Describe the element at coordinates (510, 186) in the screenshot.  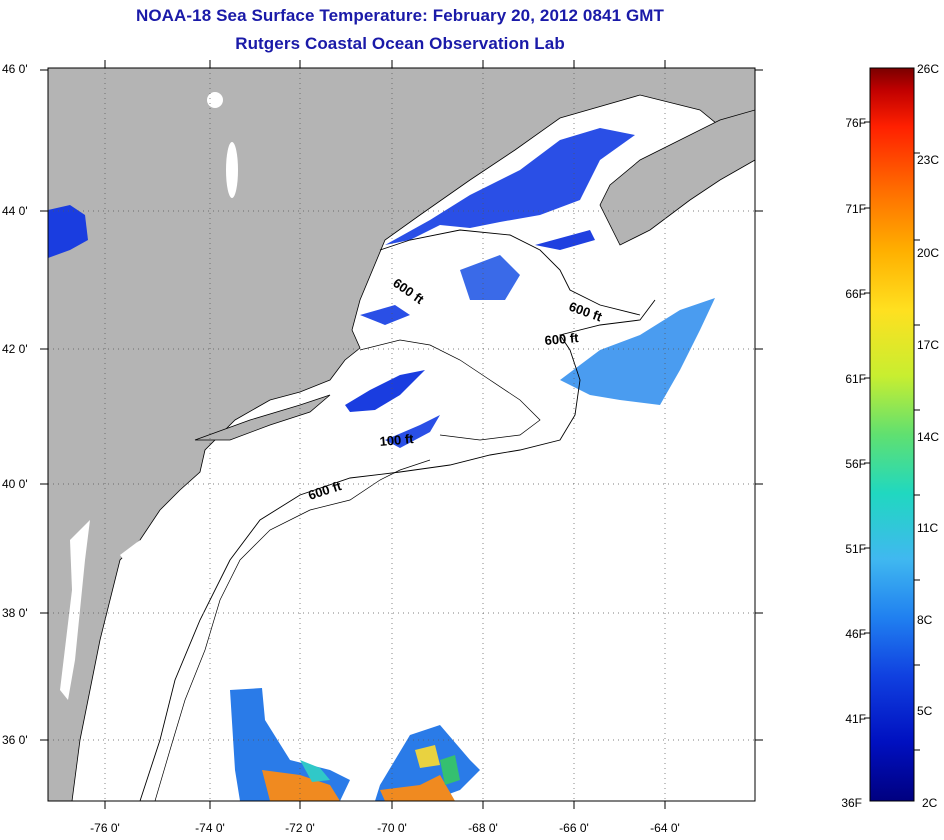
I see `sst-gulf-of-maine` at that location.